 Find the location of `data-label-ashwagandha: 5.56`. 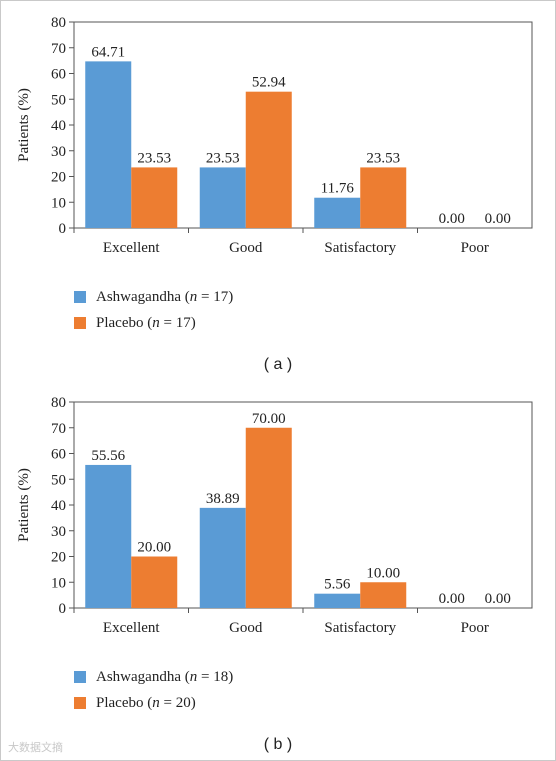

data-label-ashwagandha: 5.56 is located at coordinates (337, 585).